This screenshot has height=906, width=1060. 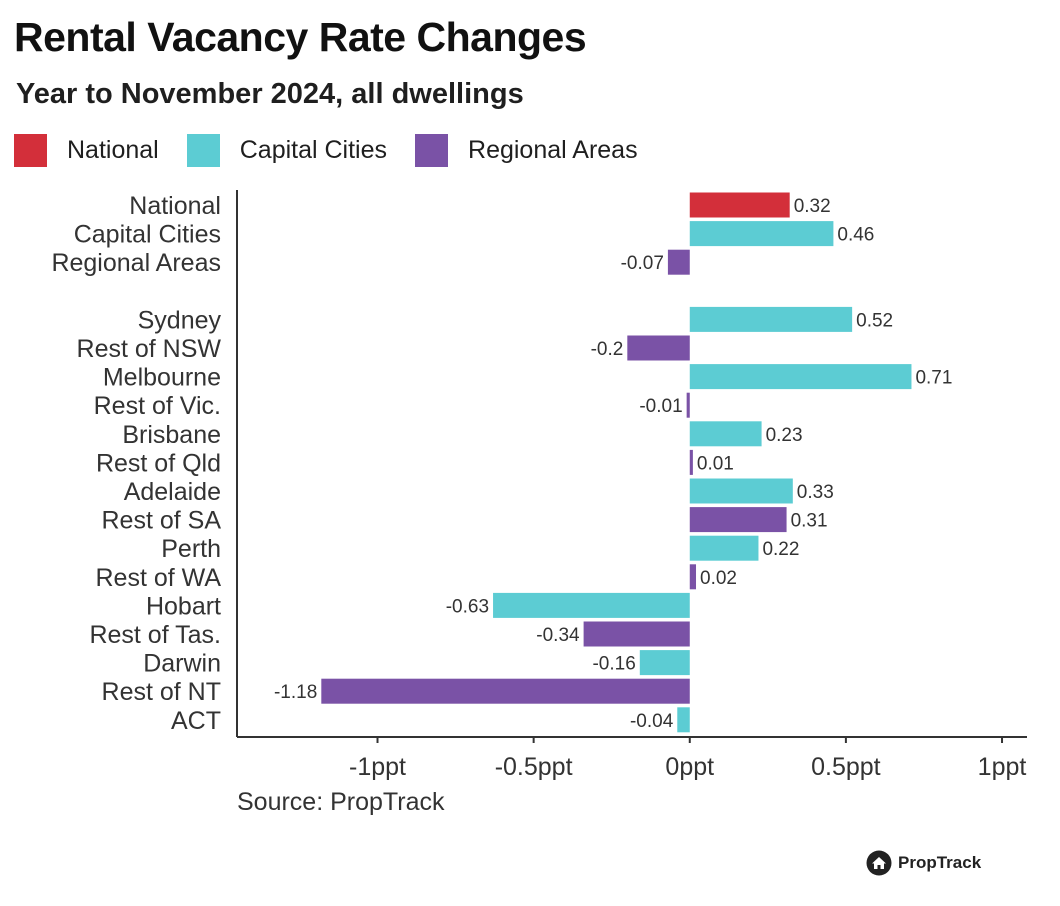 I want to click on bar-adelaide, so click(x=741, y=491).